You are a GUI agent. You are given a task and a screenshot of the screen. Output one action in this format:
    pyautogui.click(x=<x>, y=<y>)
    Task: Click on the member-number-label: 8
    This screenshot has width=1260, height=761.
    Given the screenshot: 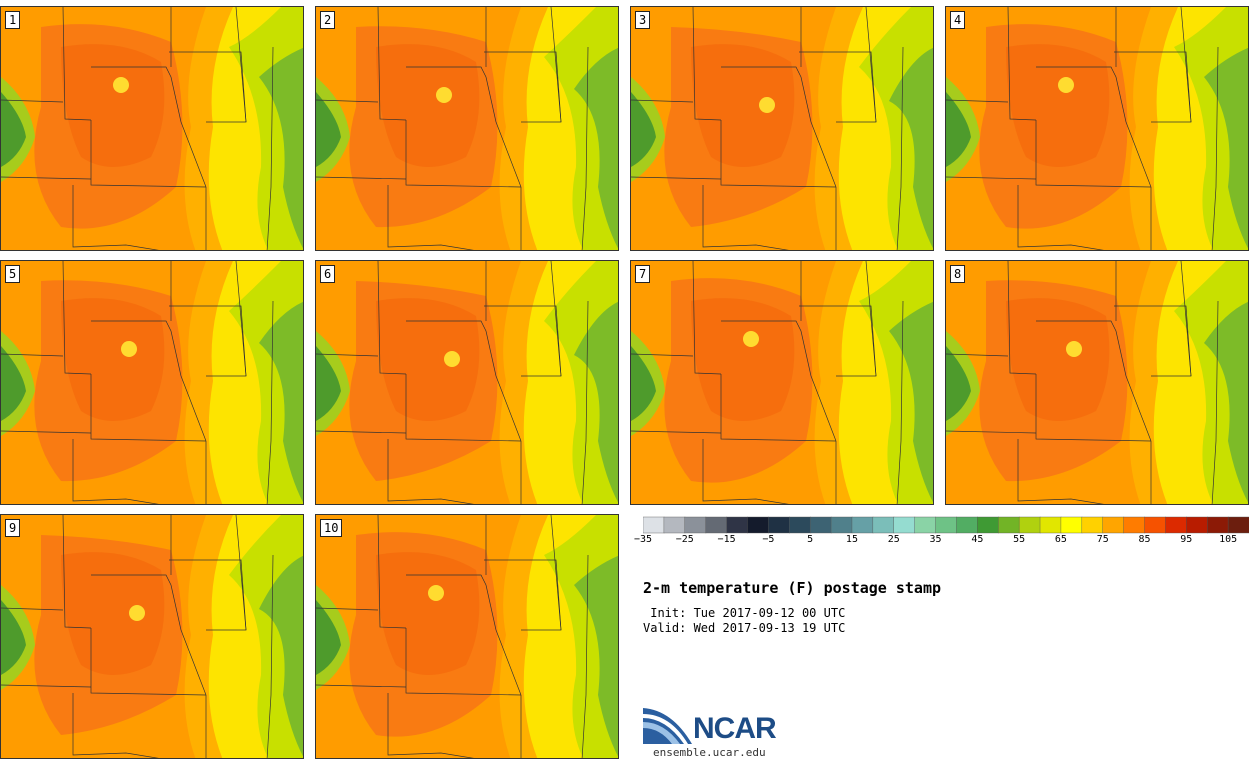 What is the action you would take?
    pyautogui.click(x=958, y=274)
    